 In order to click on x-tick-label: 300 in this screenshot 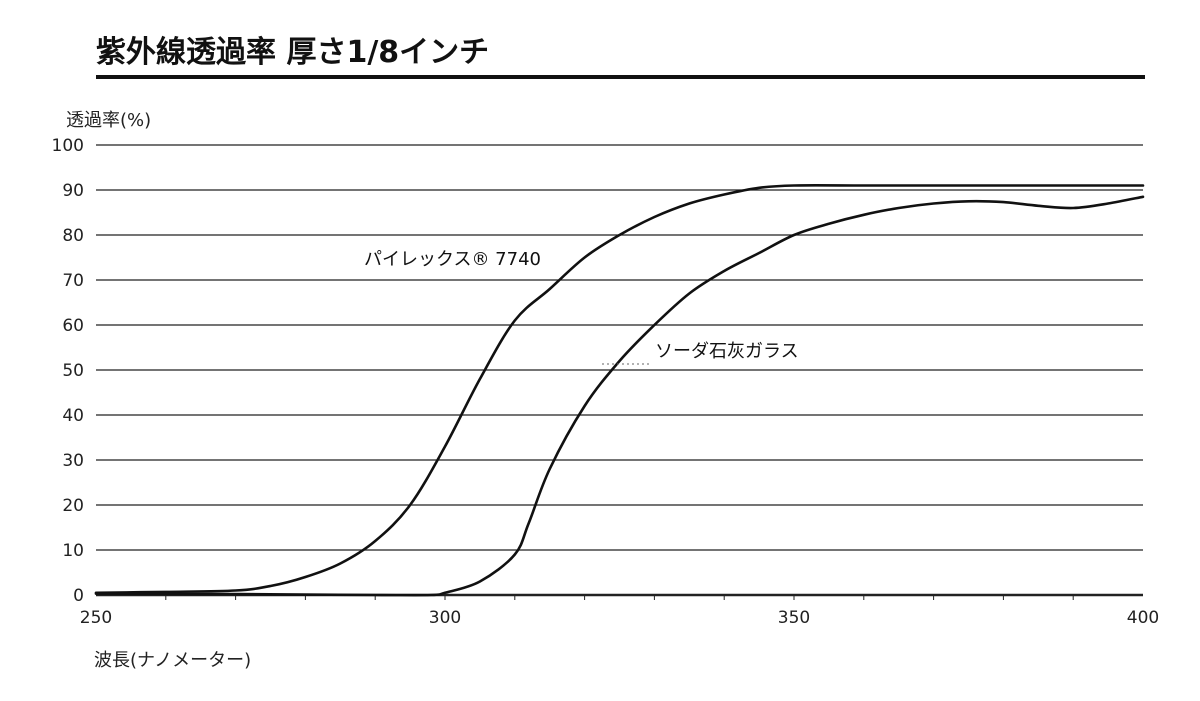, I will do `click(445, 618)`.